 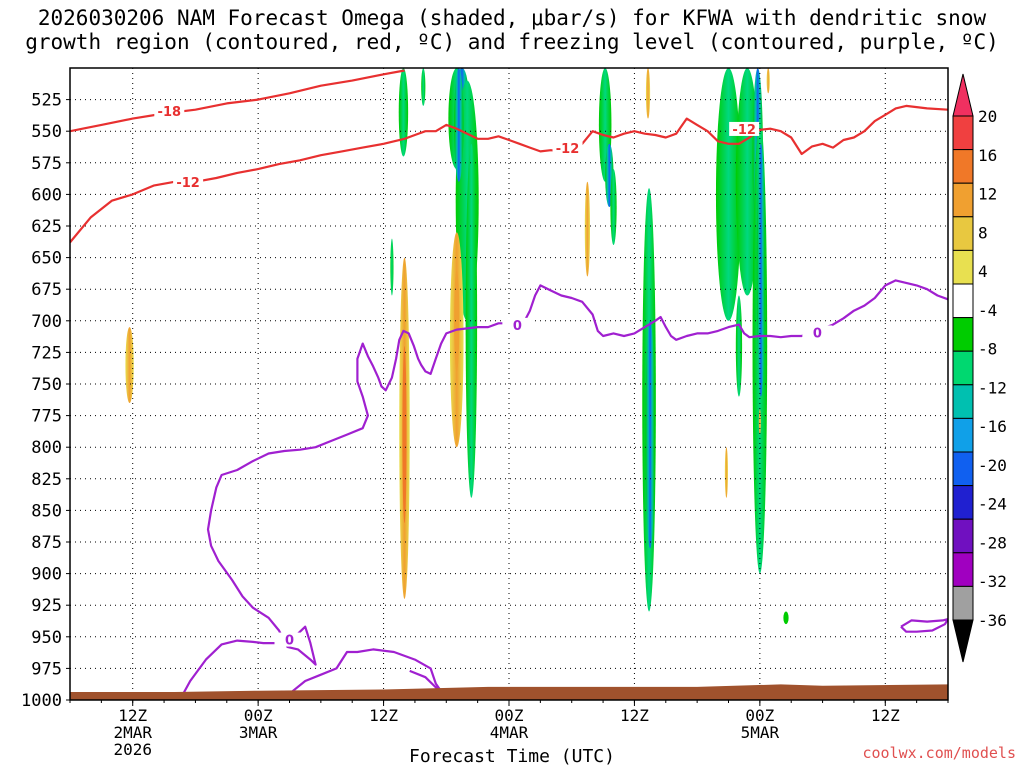 What do you see at coordinates (46, 164) in the screenshot?
I see `y-tick-label: 575` at bounding box center [46, 164].